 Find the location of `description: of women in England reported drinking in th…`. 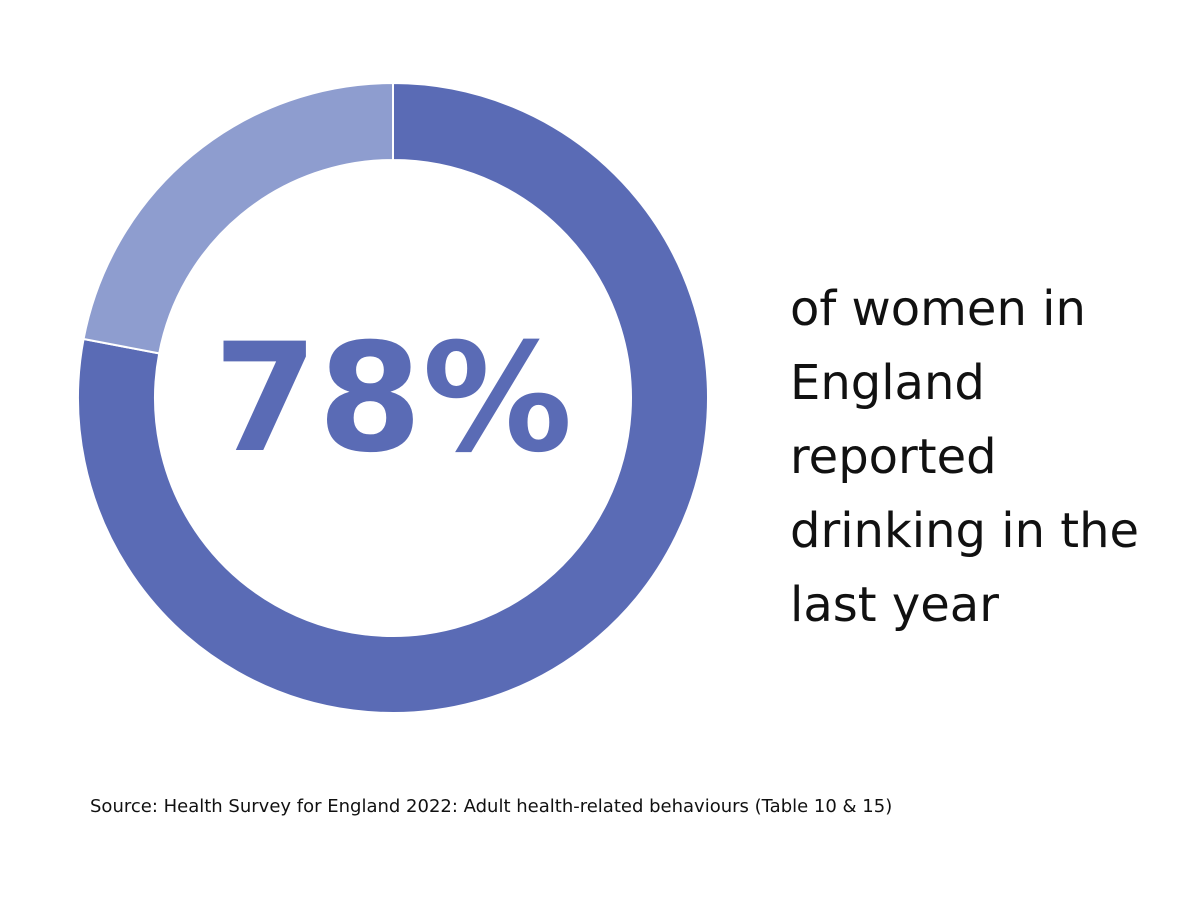

description: of women in England reported drinking in th… is located at coordinates (990, 457).